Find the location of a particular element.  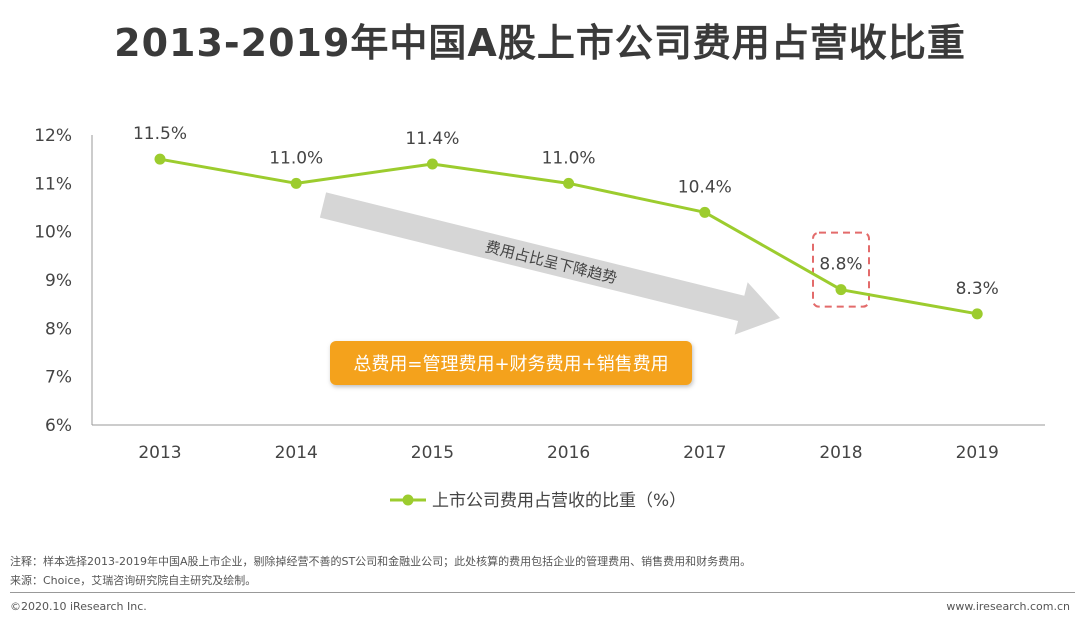

data-label: 11.5% is located at coordinates (160, 134).